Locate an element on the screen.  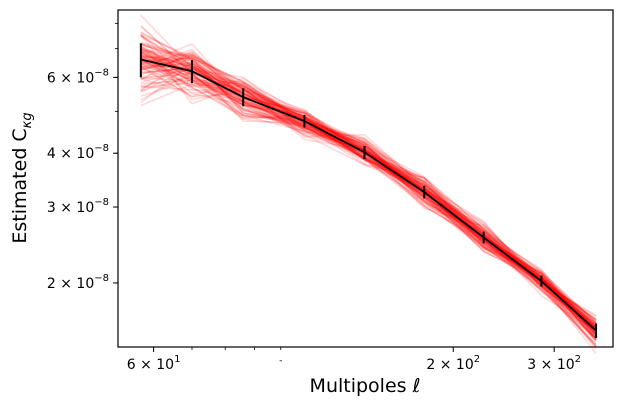
x-tick-label: 2 × 102 is located at coordinates (453, 363).